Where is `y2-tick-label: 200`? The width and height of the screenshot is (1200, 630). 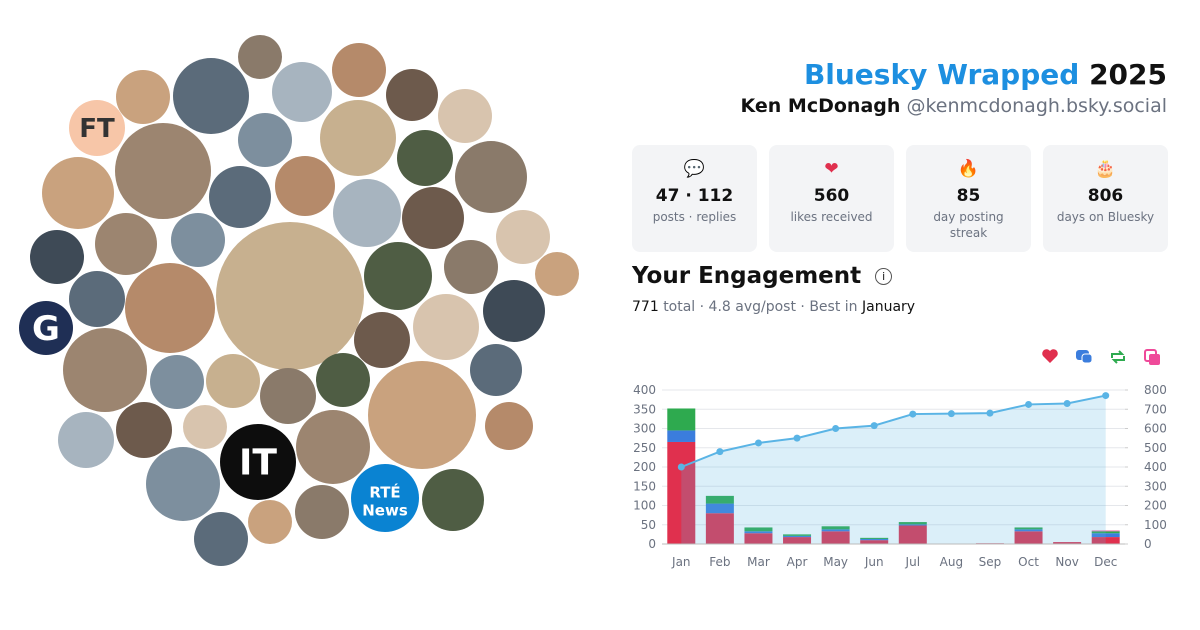
y2-tick-label: 200 is located at coordinates (1155, 506).